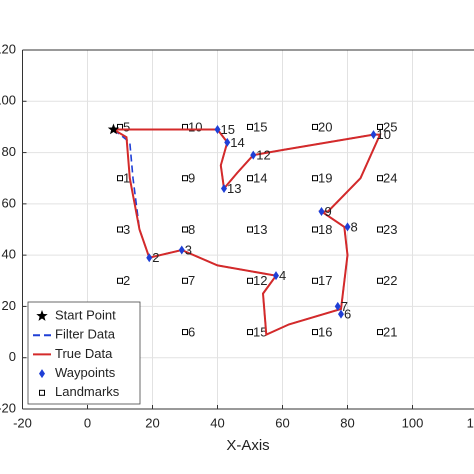 This screenshot has height=474, width=474. I want to click on y-tick-label: 80, so click(9, 151).